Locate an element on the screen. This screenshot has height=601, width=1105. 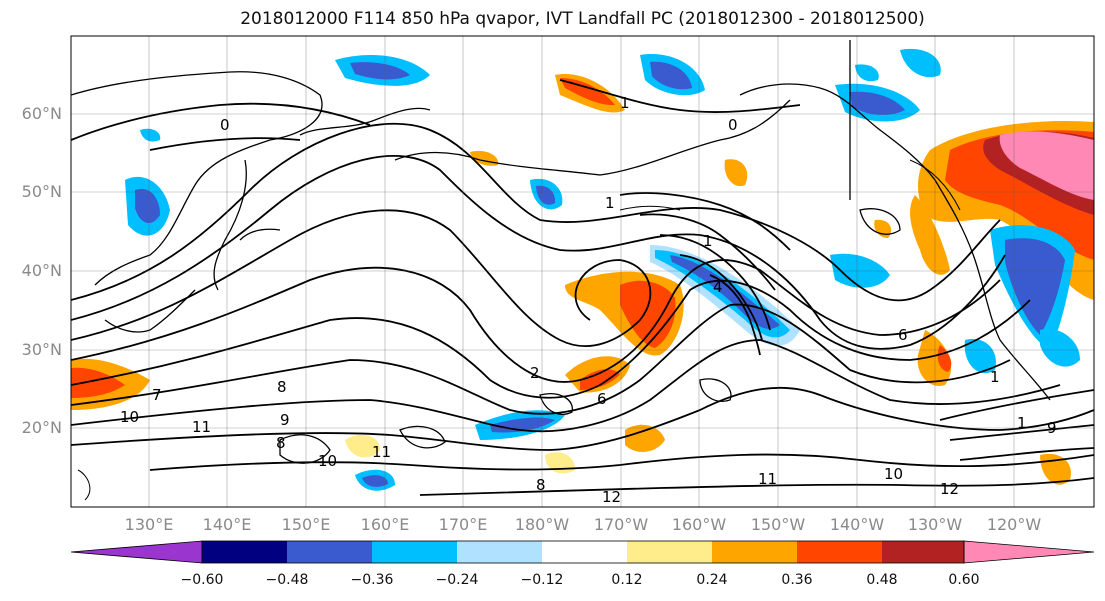
colorbar-tick-label: −0.60 is located at coordinates (202, 580).